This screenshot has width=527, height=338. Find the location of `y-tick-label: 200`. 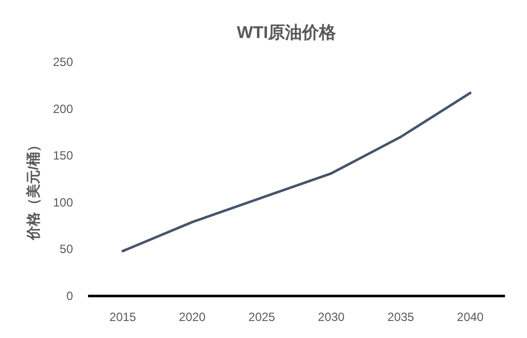

y-tick-label: 200 is located at coordinates (63, 109).